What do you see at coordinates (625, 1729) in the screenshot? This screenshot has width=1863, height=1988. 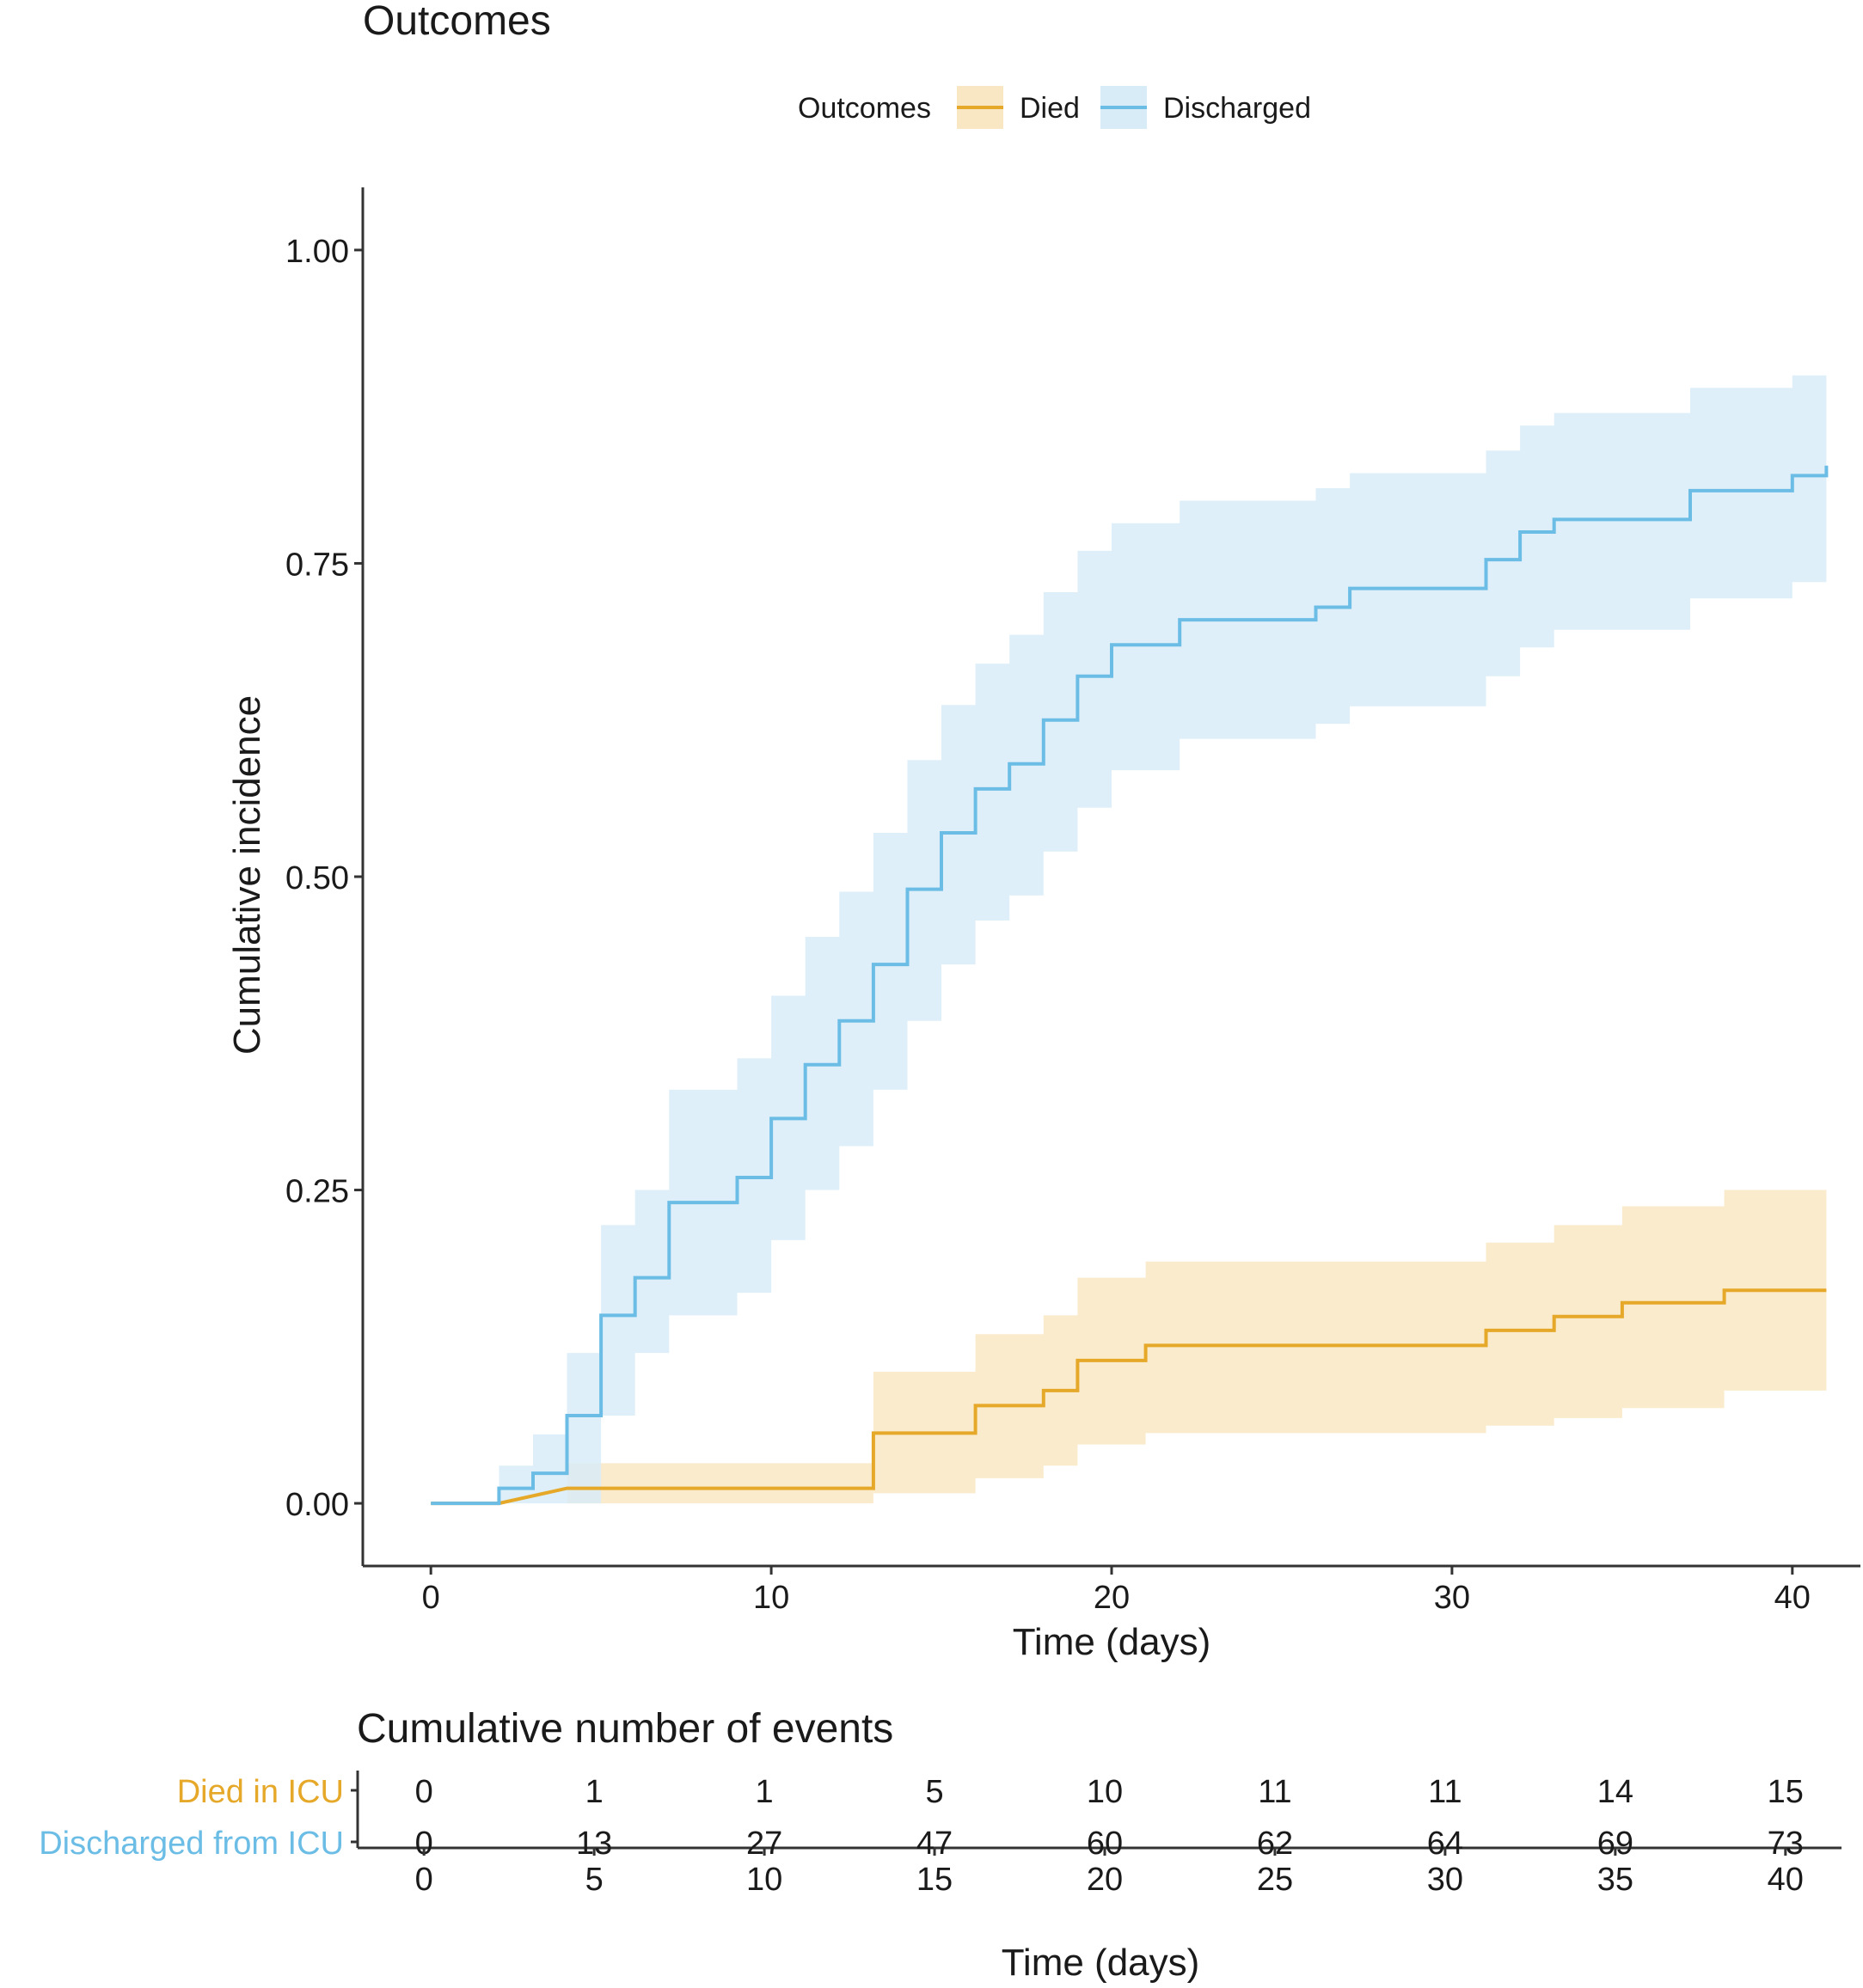 I see `risk-table-title: Cumulative number of events` at bounding box center [625, 1729].